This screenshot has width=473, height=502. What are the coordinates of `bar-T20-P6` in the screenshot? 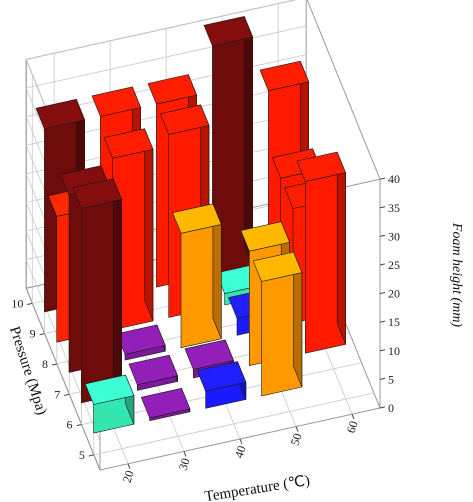 It's located at (109, 404).